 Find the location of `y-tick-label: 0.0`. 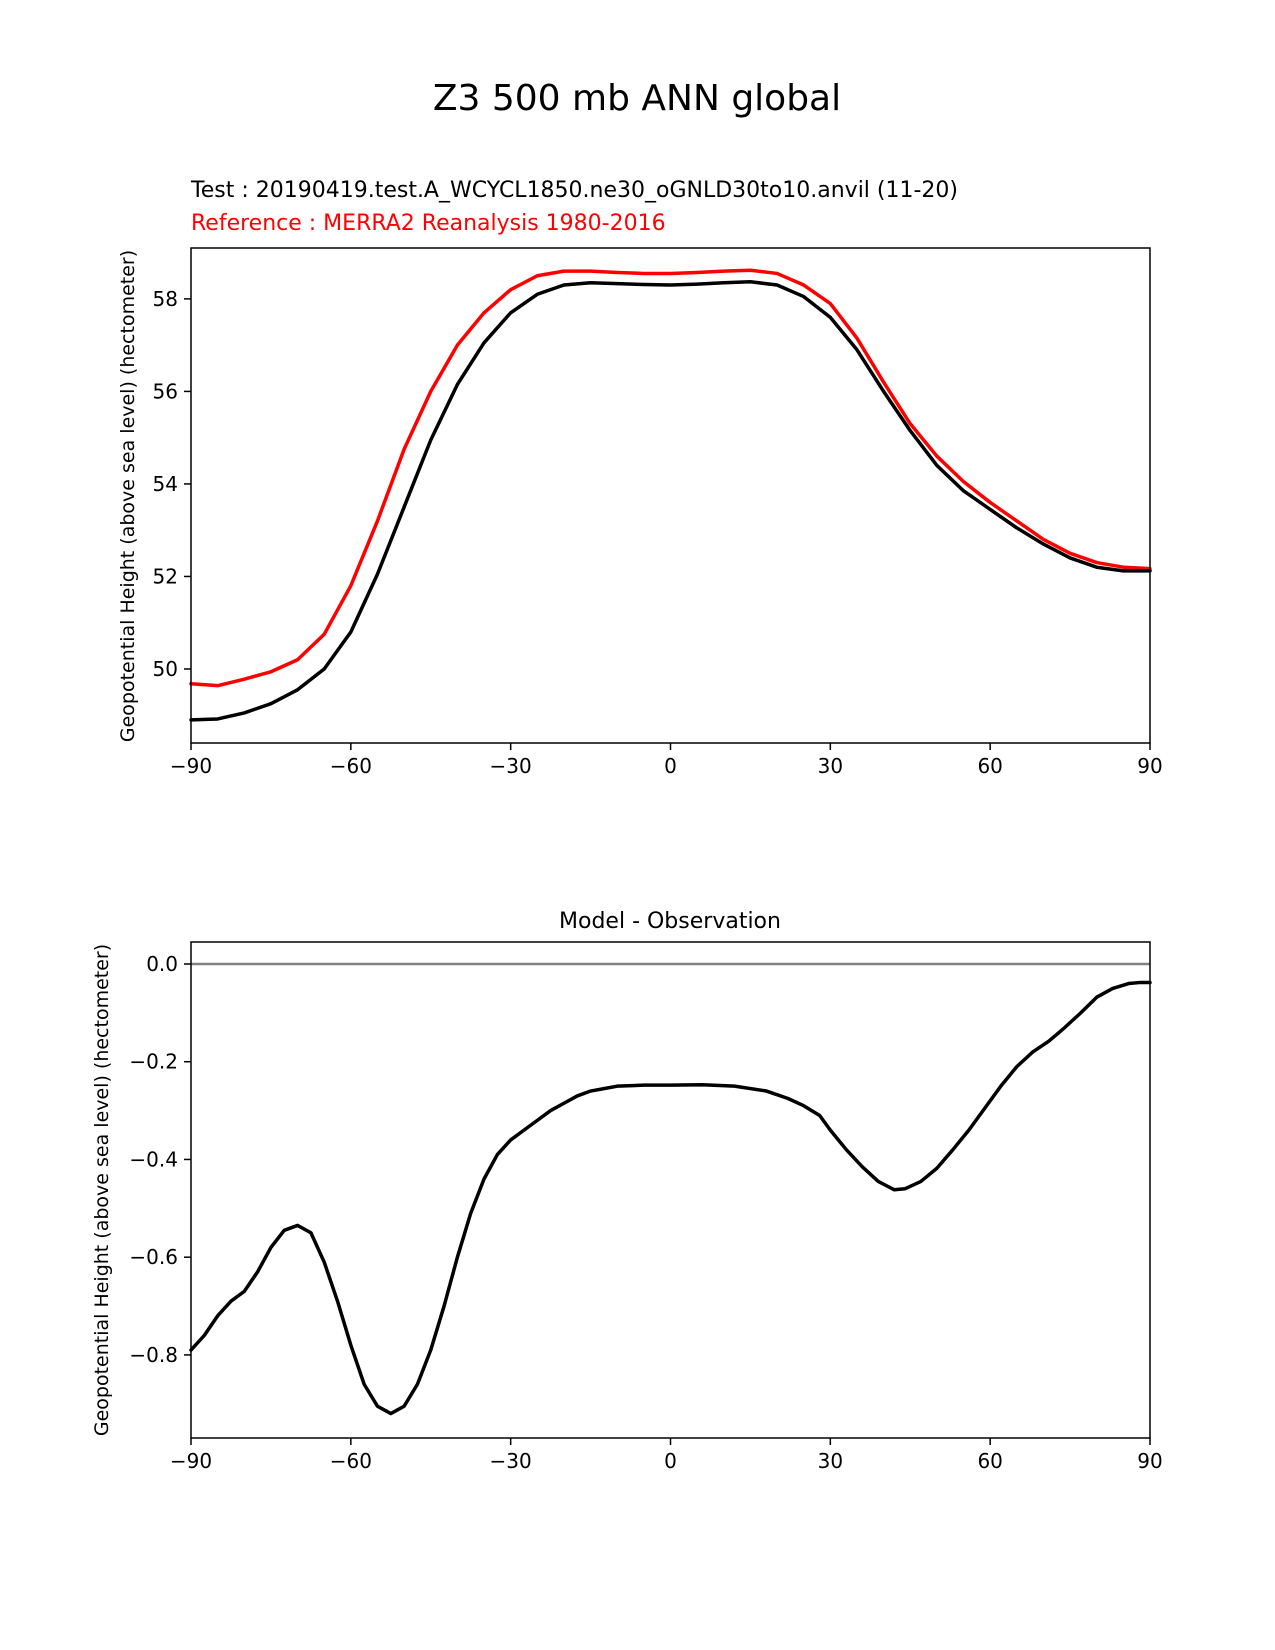

y-tick-label: 0.0 is located at coordinates (162, 964).